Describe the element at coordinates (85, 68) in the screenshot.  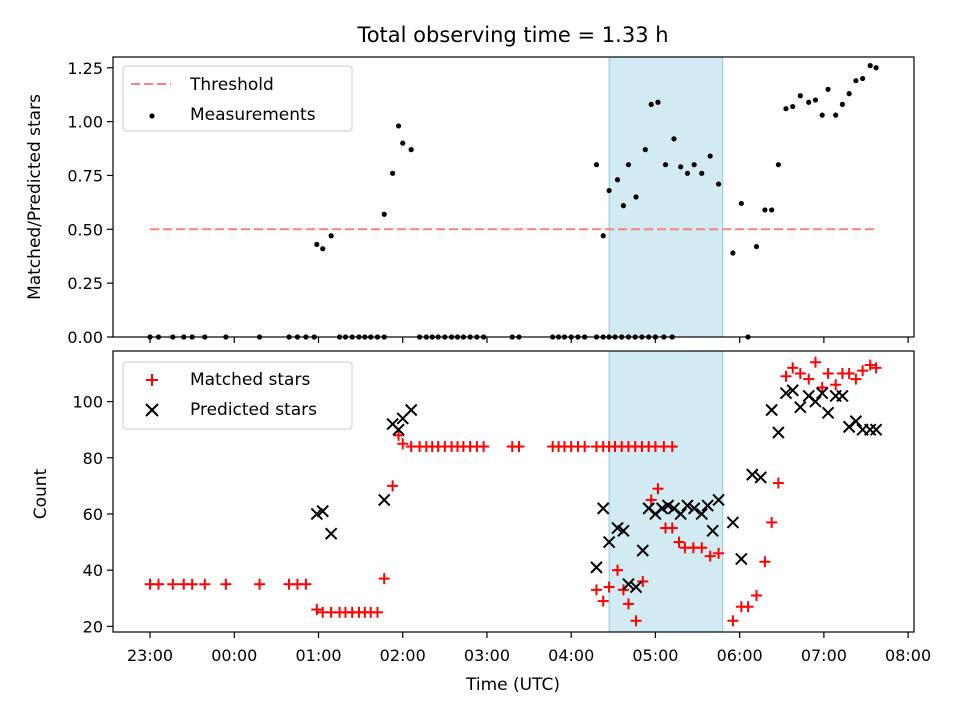
I see `y-tick-label: 1.25` at that location.